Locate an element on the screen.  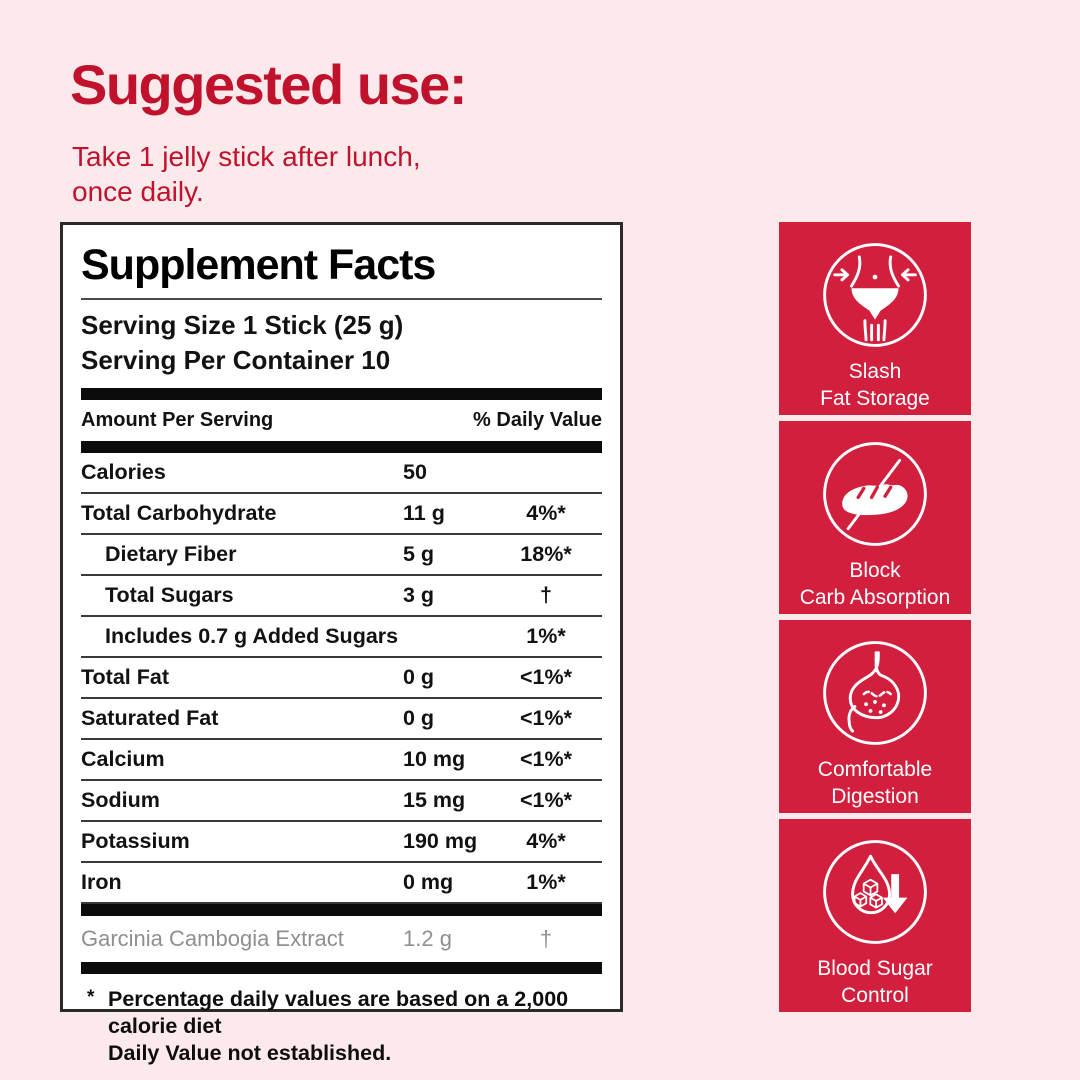
facts-title: Supplement Facts is located at coordinates (258, 265).